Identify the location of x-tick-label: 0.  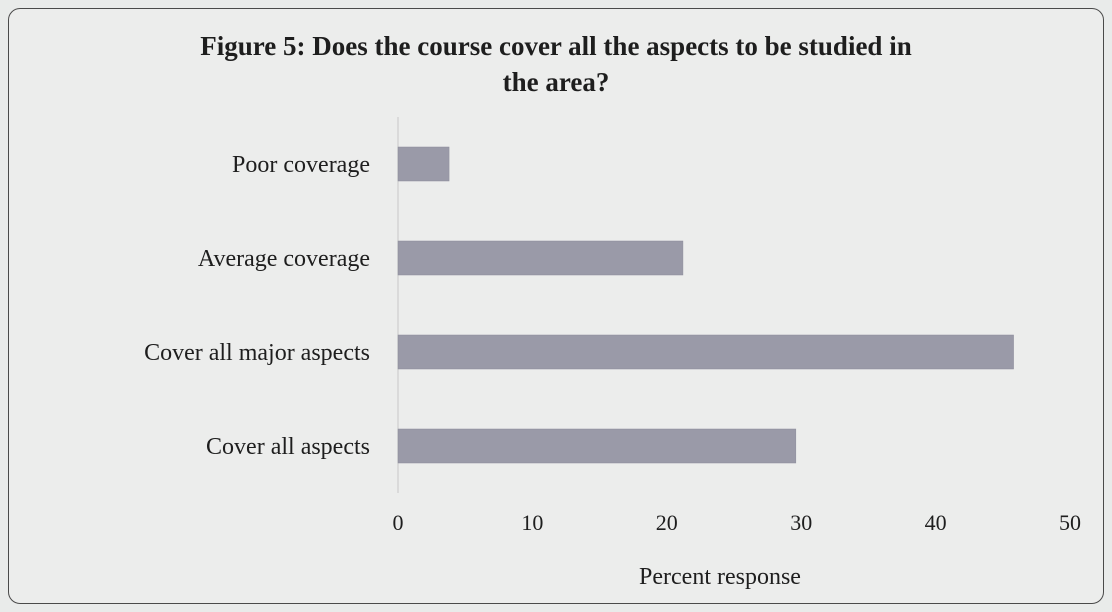
(398, 522).